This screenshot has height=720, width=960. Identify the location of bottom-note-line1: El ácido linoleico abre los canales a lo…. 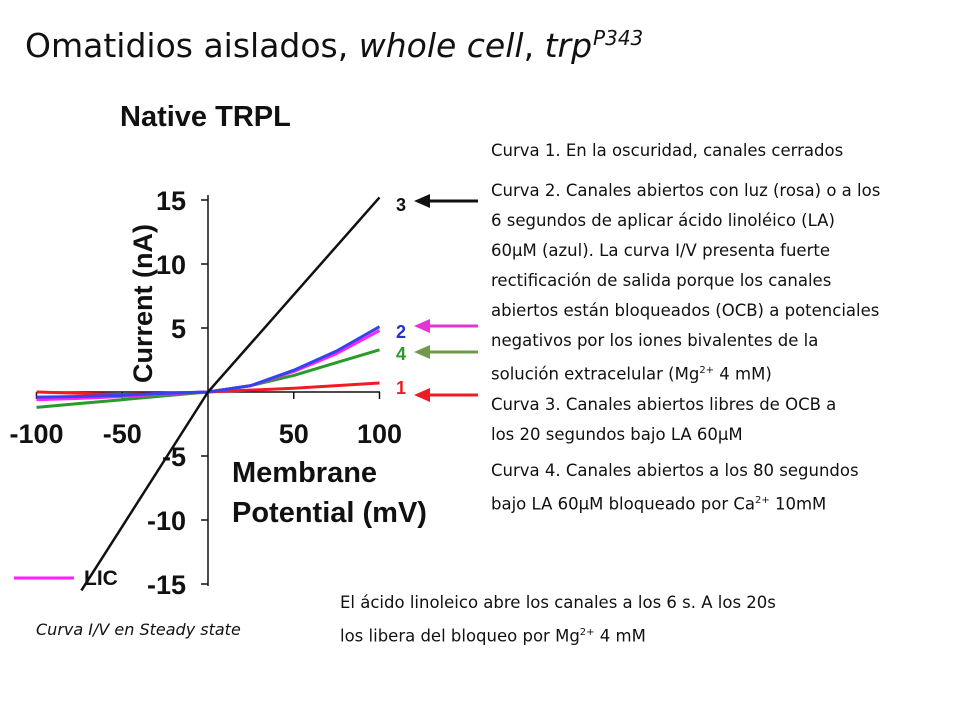
(558, 602).